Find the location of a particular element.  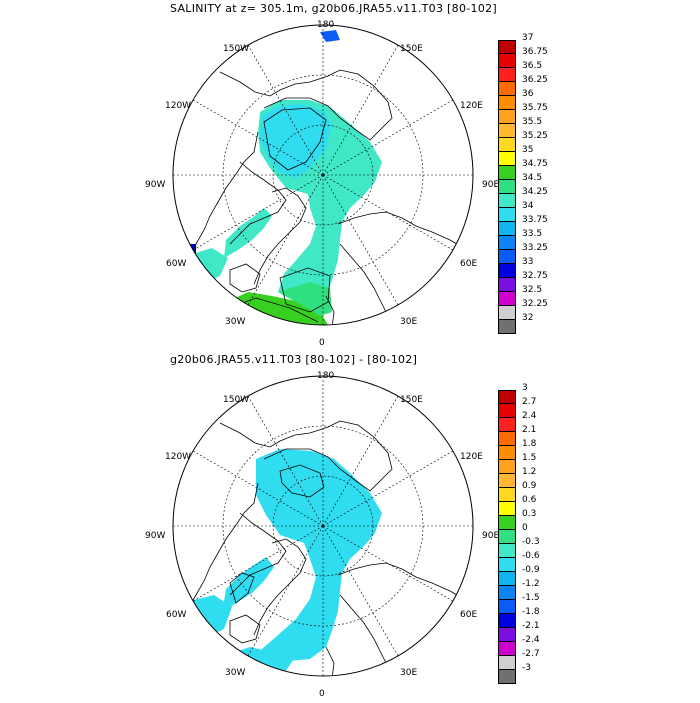

colorbar-label: 33.5 is located at coordinates (532, 234).